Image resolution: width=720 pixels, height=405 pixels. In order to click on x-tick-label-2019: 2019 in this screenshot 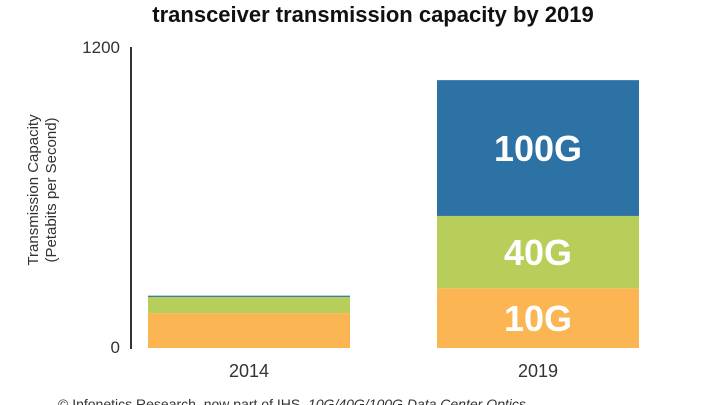, I will do `click(538, 371)`.